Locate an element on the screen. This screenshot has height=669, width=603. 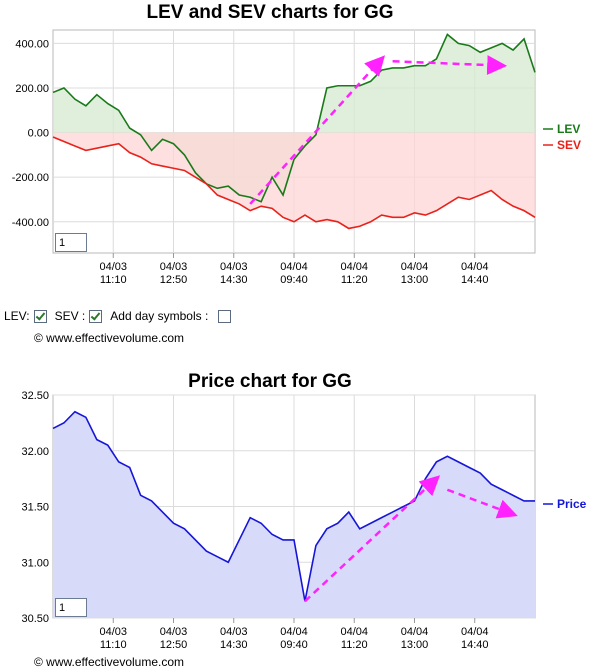
sev-area-fill is located at coordinates (294, 180).